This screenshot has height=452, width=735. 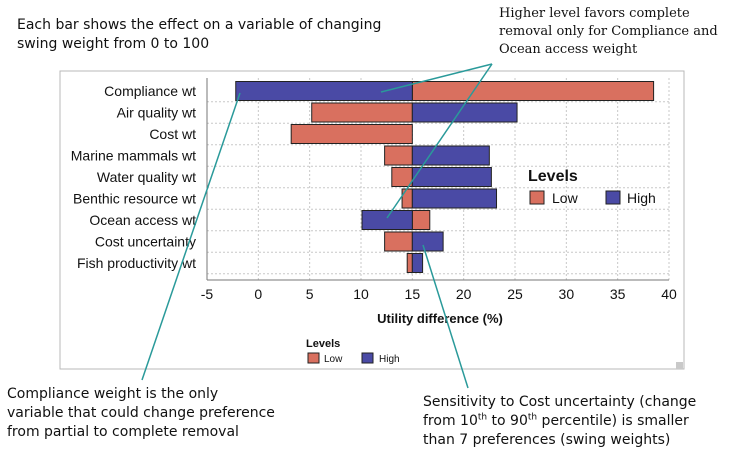 What do you see at coordinates (367, 358) in the screenshot?
I see `legend-bottom-high-swatch` at bounding box center [367, 358].